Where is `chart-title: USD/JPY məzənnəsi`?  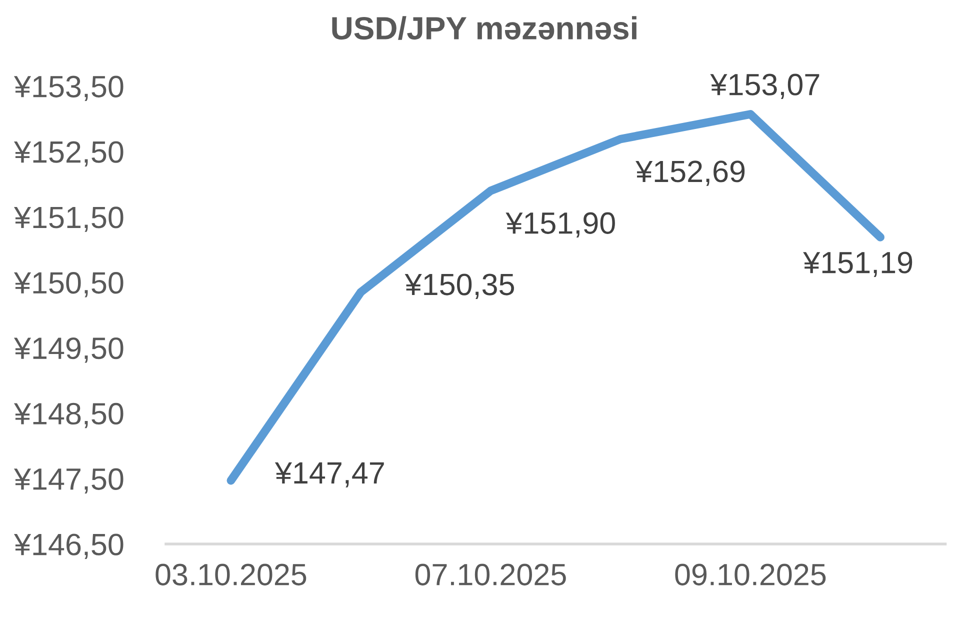 chart-title: USD/JPY məzənnəsi is located at coordinates (484, 28).